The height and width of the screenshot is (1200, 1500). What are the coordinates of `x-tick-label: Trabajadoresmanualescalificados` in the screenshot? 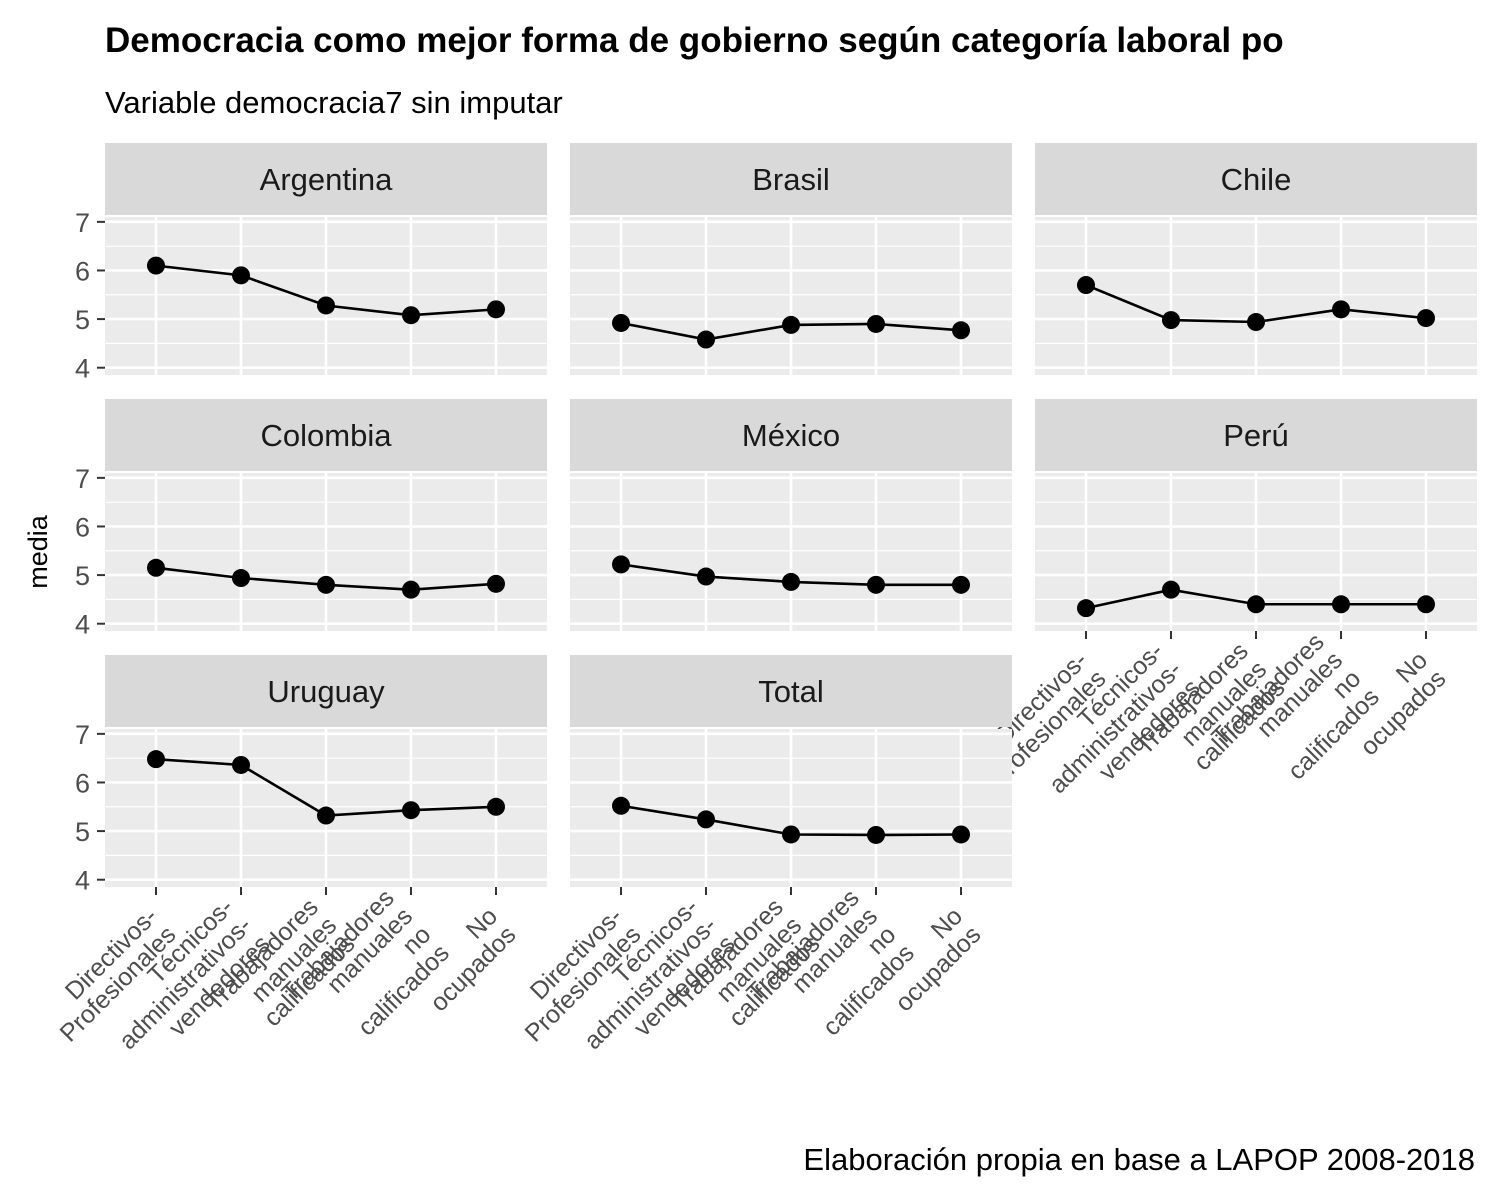 It's located at (746, 973).